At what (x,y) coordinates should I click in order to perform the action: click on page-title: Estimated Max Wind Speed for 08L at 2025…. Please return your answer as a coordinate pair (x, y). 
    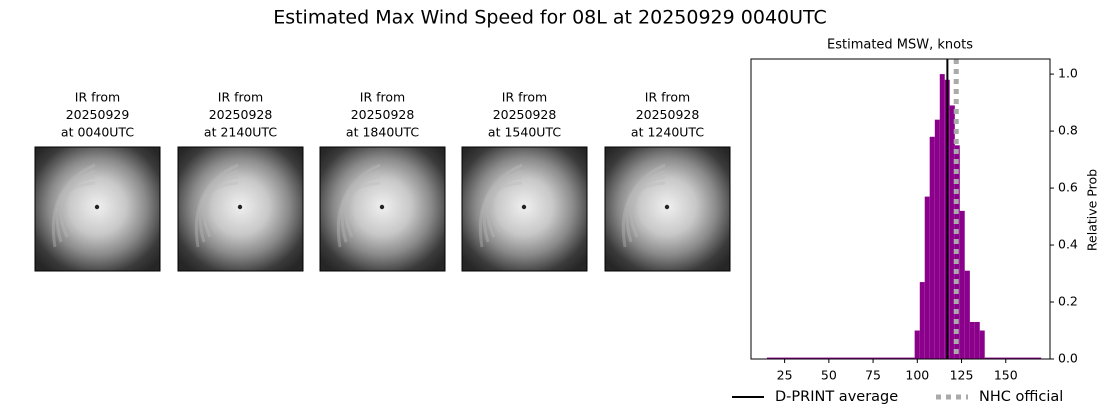
    Looking at the image, I should click on (550, 18).